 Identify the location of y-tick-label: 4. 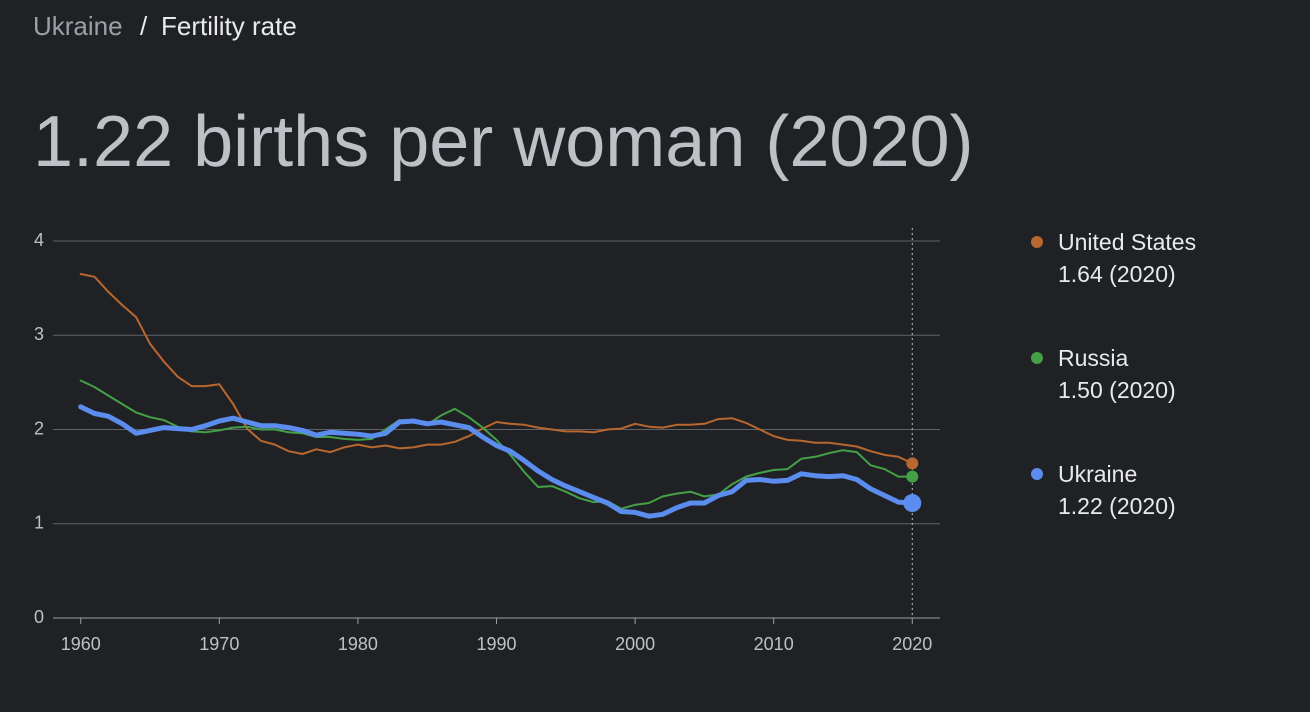
(39, 240).